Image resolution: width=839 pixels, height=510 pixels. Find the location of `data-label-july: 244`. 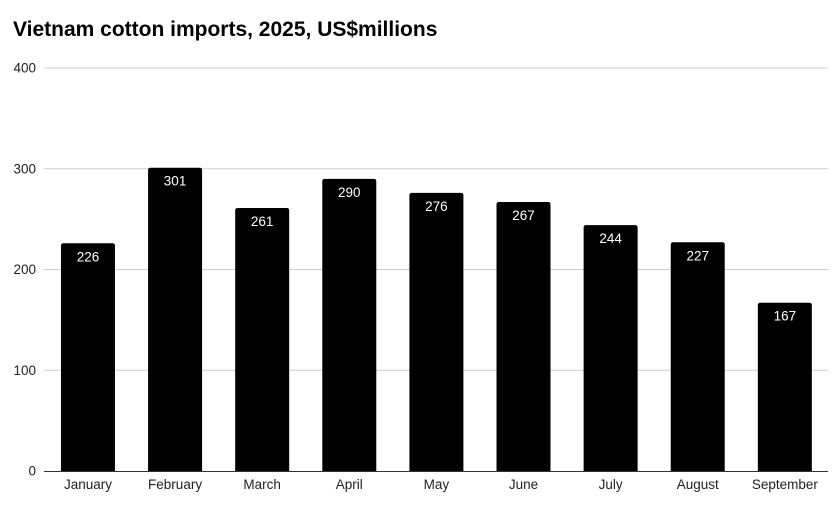

data-label-july: 244 is located at coordinates (610, 238).